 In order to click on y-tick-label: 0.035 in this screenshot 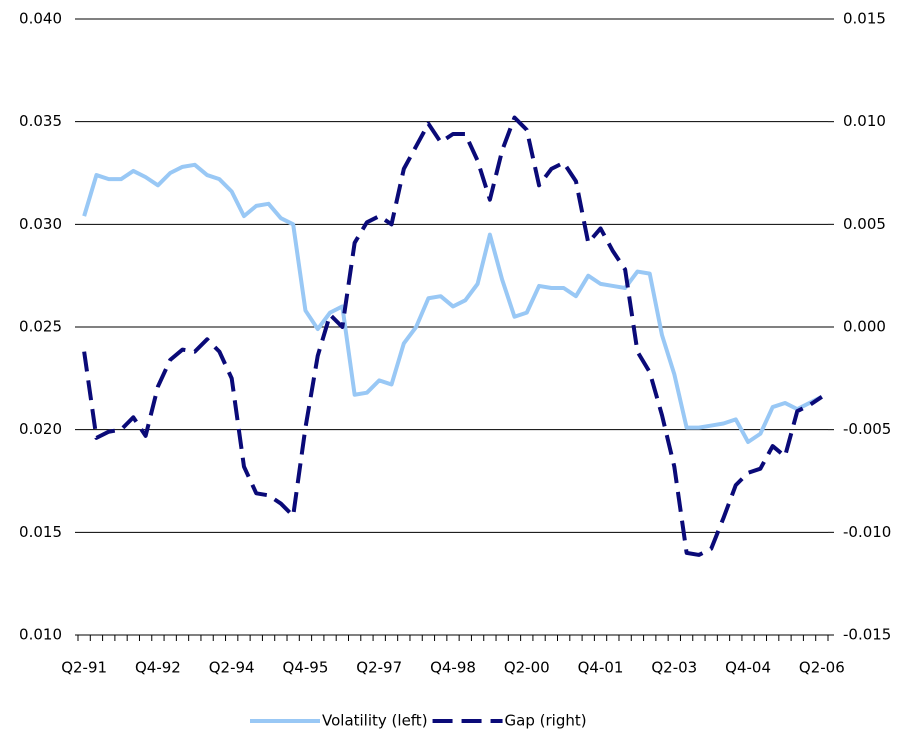, I will do `click(40, 121)`.